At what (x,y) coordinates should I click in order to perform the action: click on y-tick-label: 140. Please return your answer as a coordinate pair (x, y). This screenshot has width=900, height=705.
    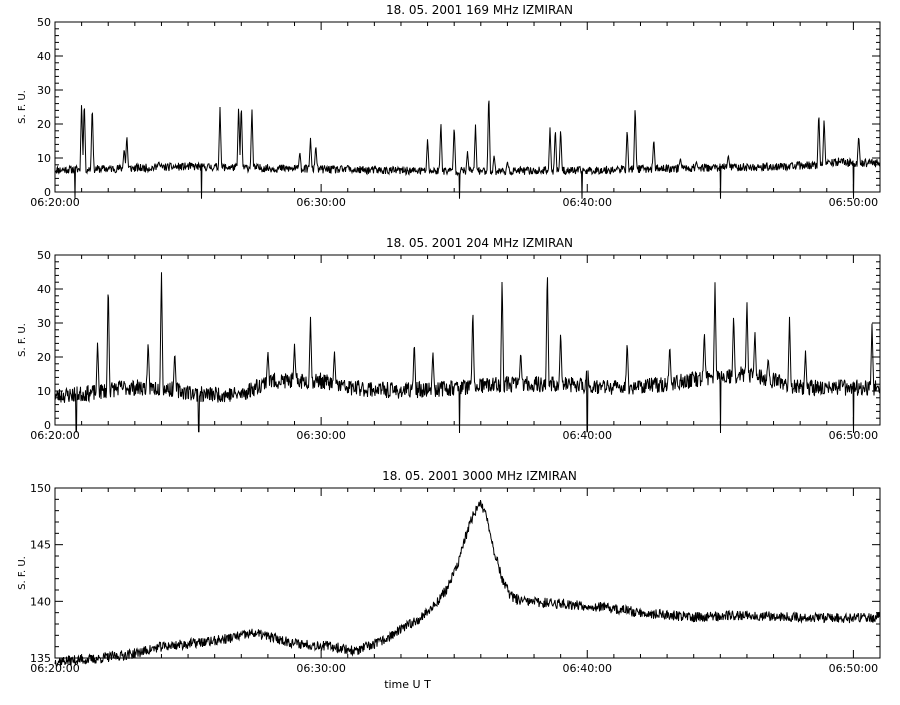
    Looking at the image, I should click on (40, 601).